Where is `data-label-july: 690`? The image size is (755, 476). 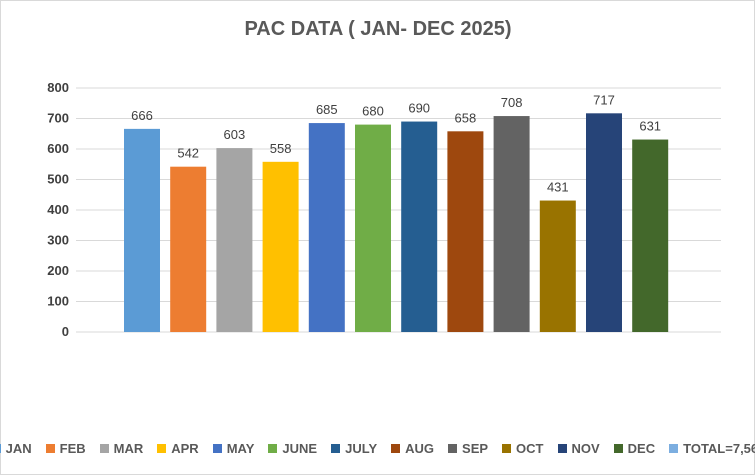
data-label-july: 690 is located at coordinates (419, 108).